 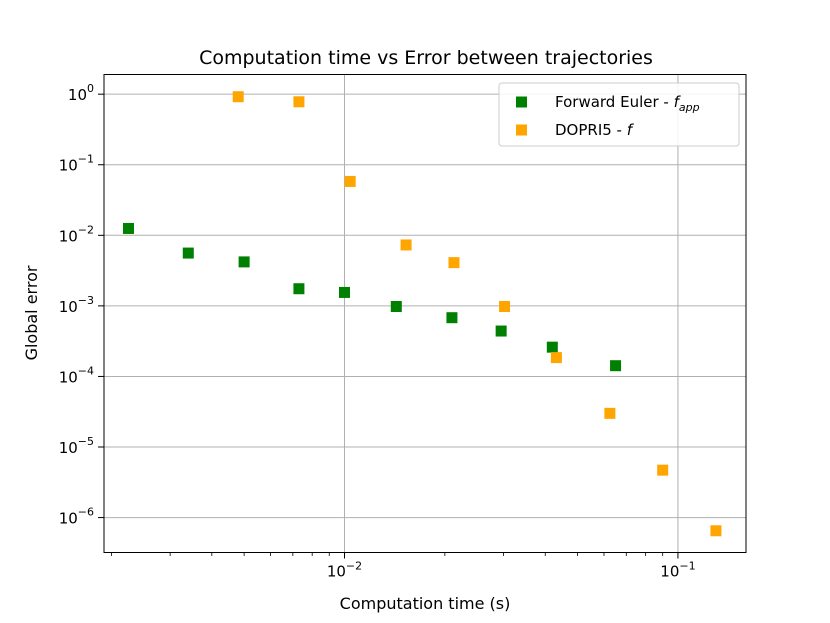 I want to click on y-axis-ticks: 10⁰ 10⁻¹ 10⁻² 10⁻³ 10⁻⁴ 10⁻⁵ 10⁻⁶, so click(x=81, y=305).